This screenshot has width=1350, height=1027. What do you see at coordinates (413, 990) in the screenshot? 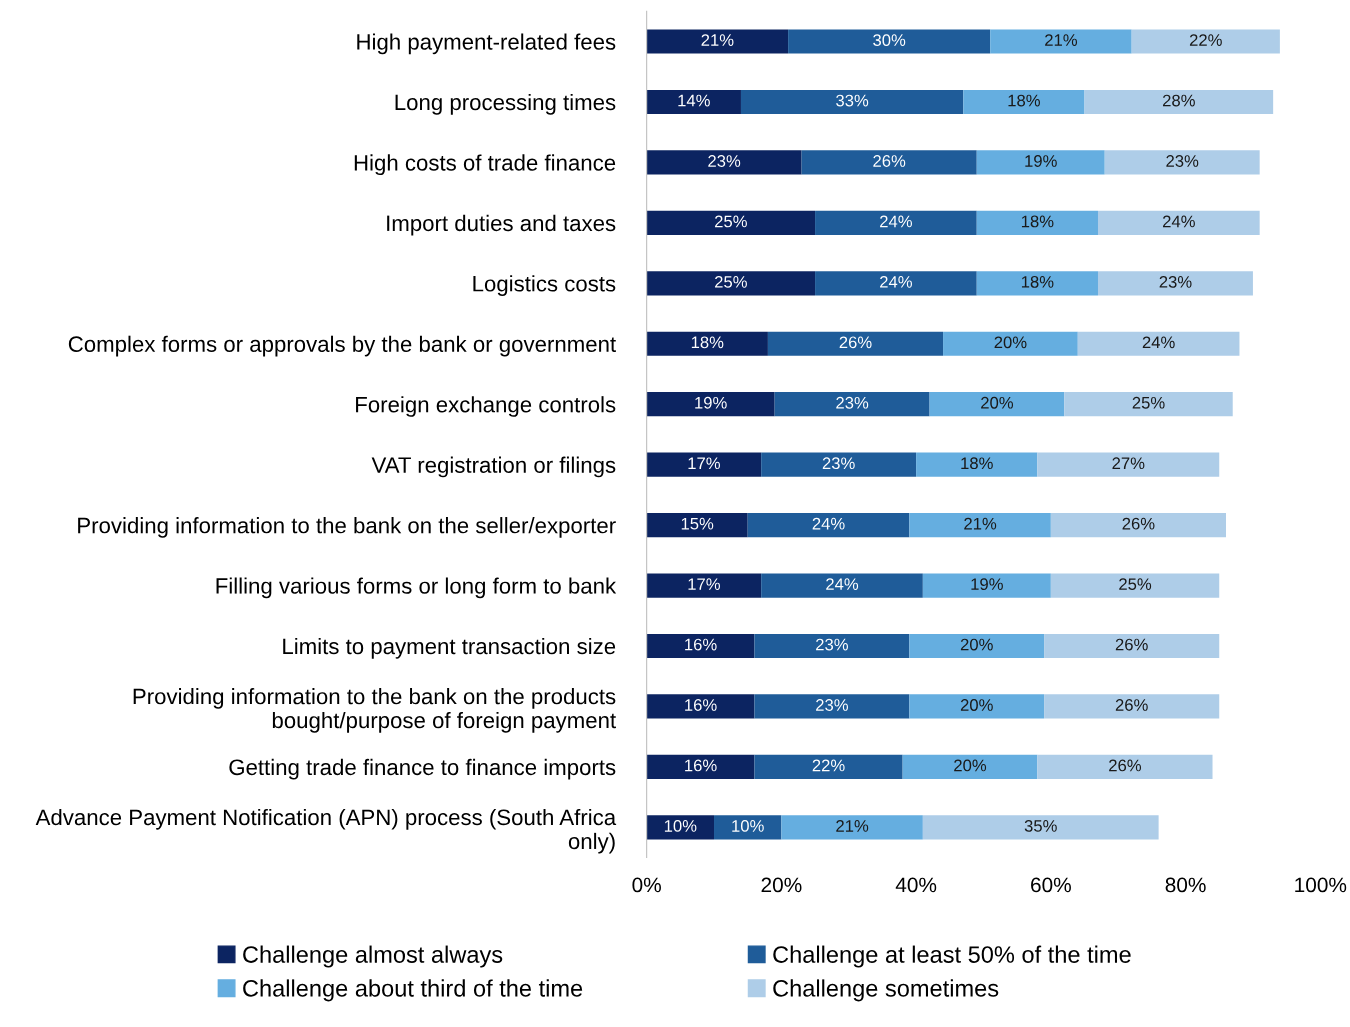
I see `legend-label: Challenge about third of the time` at bounding box center [413, 990].